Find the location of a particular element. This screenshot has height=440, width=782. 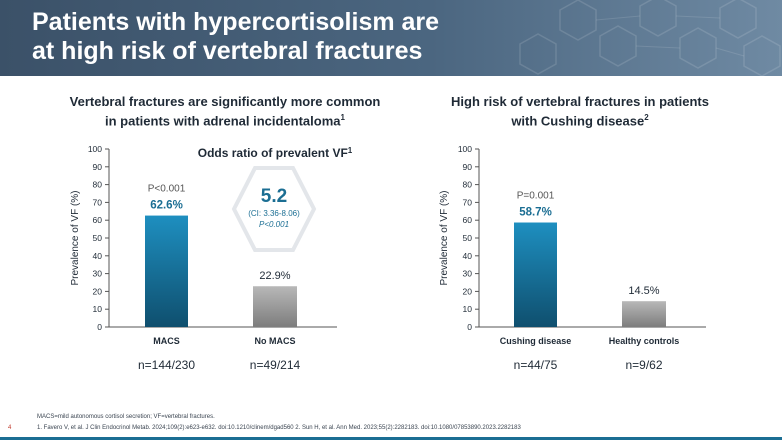

bar-no-macs is located at coordinates (275, 306).